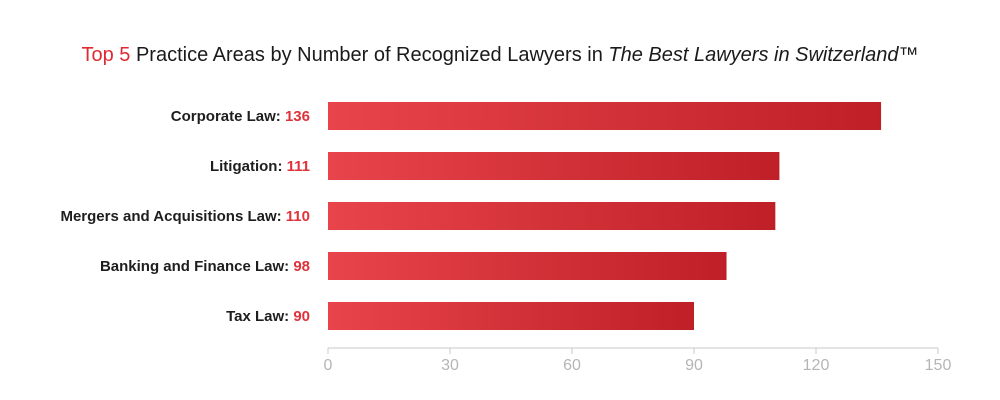 The height and width of the screenshot is (400, 1000). I want to click on category-name: Litigation:, so click(248, 166).